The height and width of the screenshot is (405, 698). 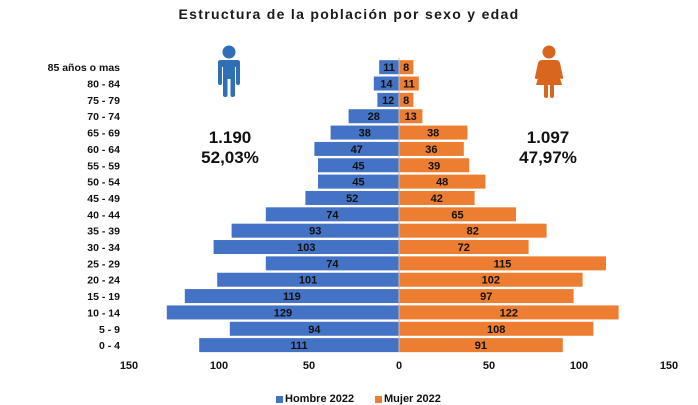 I want to click on category-label: 40 - 44, so click(x=103, y=215).